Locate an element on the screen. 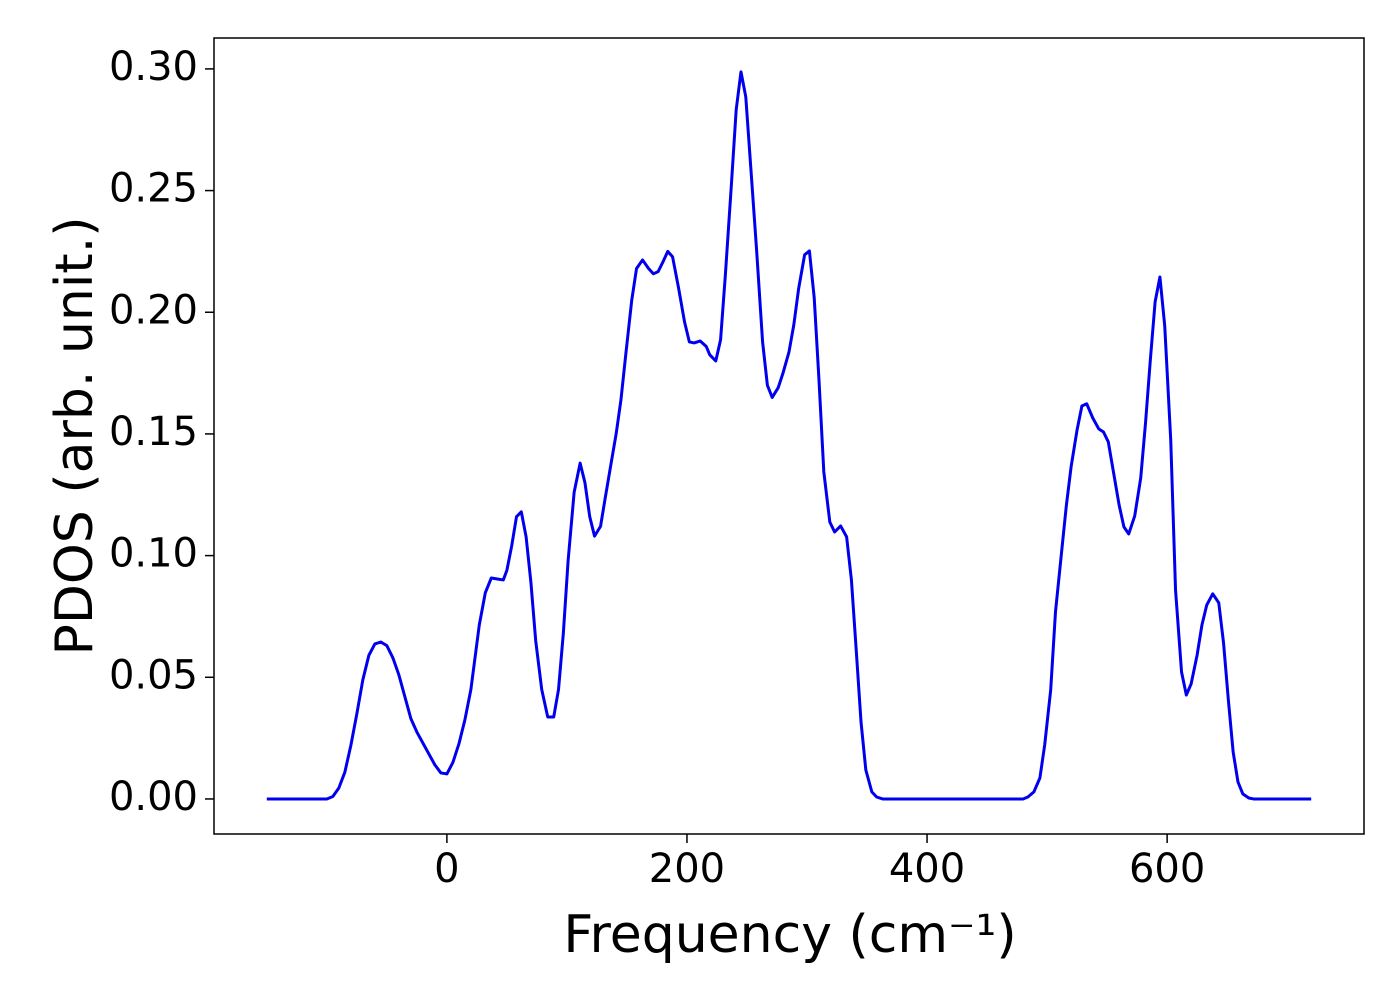 The width and height of the screenshot is (1400, 1000). y-axis-label: PDOS (arb. unit.) is located at coordinates (75, 435).